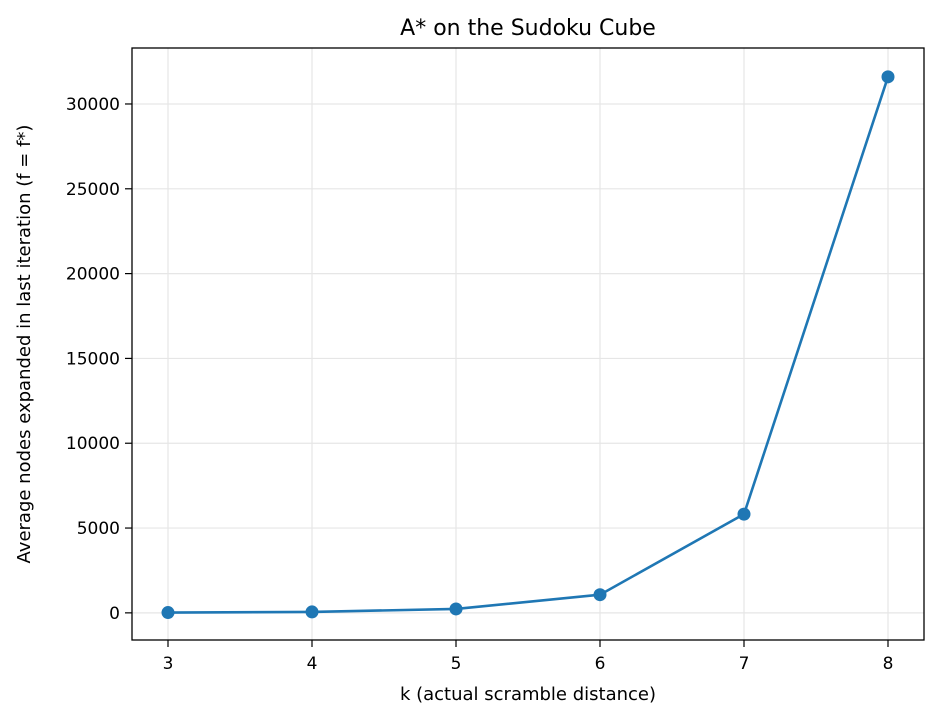  Describe the element at coordinates (888, 664) in the screenshot. I see `x-tick-label: 8` at that location.